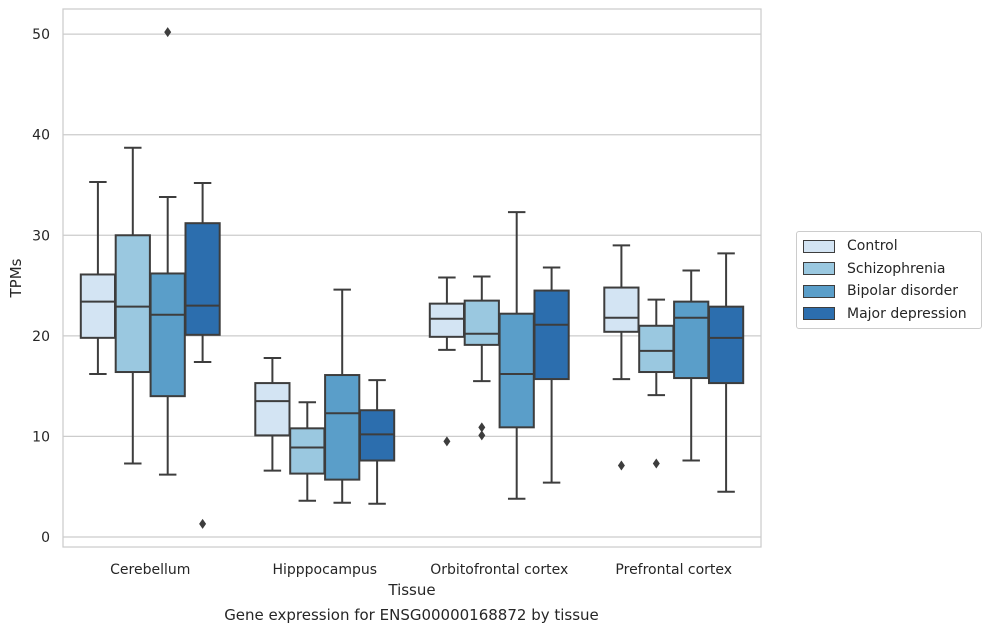 The width and height of the screenshot is (993, 634). I want to click on y-tick-label: 0, so click(45, 538).